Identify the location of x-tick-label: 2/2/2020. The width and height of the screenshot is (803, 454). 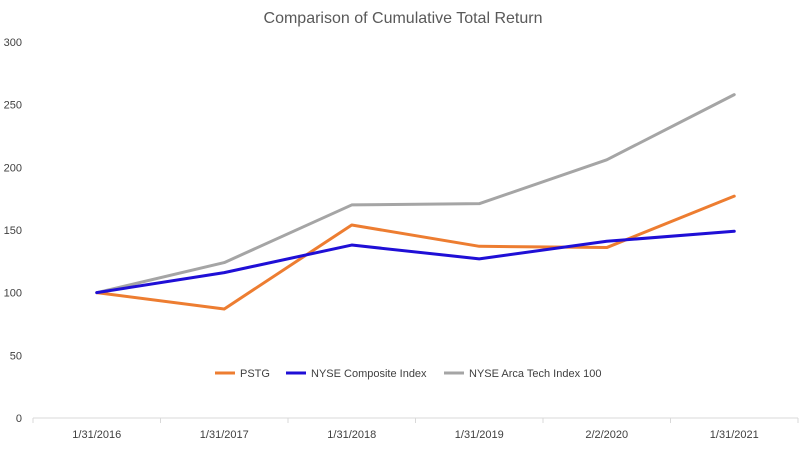
(606, 435).